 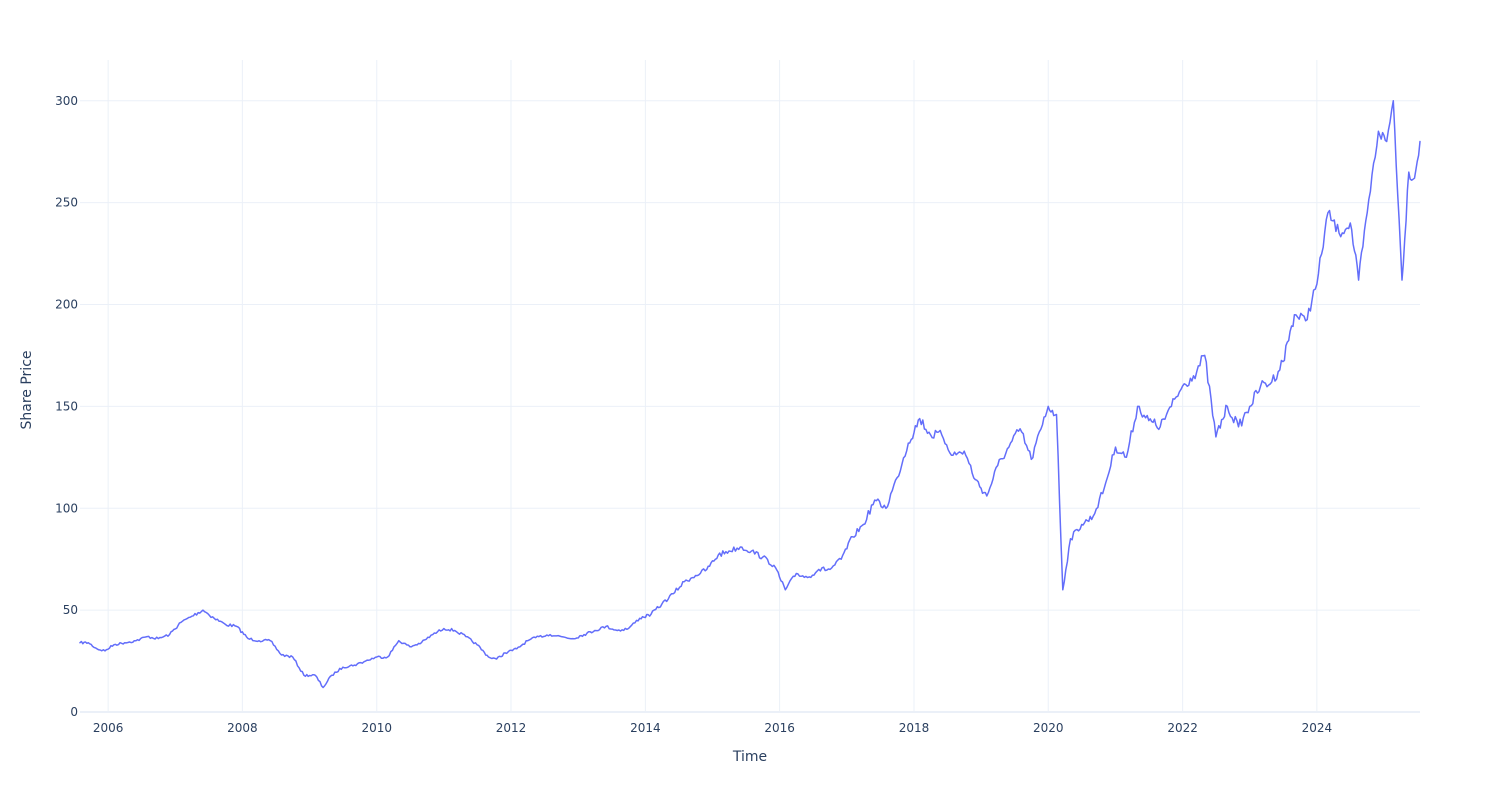 I want to click on x-tick-label: 2024, so click(x=1317, y=728).